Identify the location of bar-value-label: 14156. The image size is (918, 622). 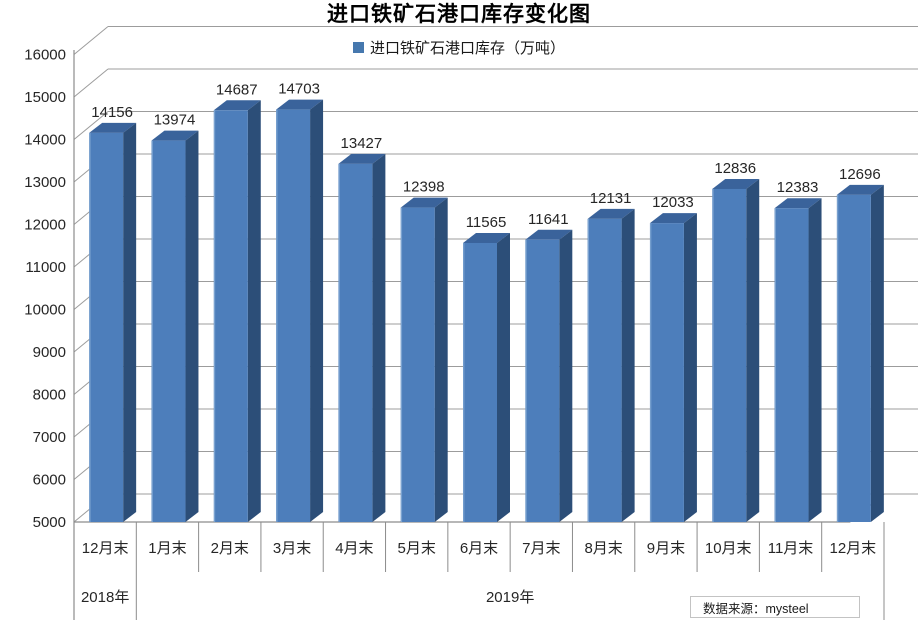
(112, 112).